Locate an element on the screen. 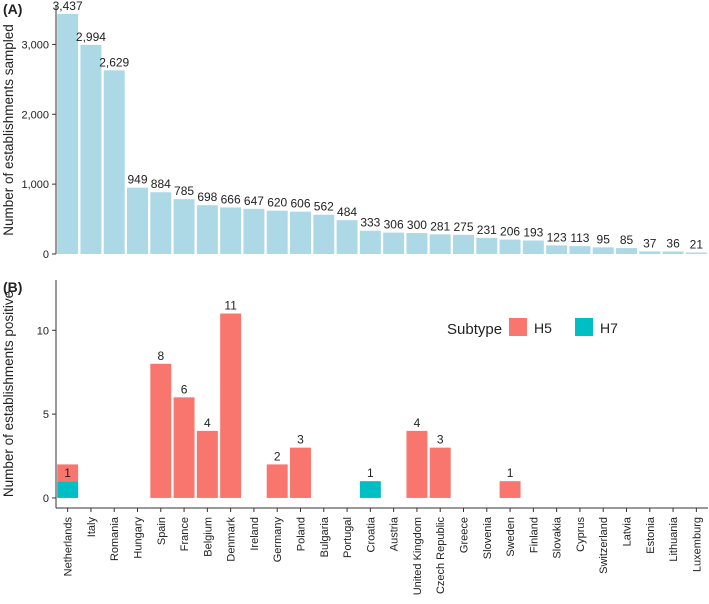 Image resolution: width=709 pixels, height=604 pixels. bar-sampled-switzerland is located at coordinates (603, 250).